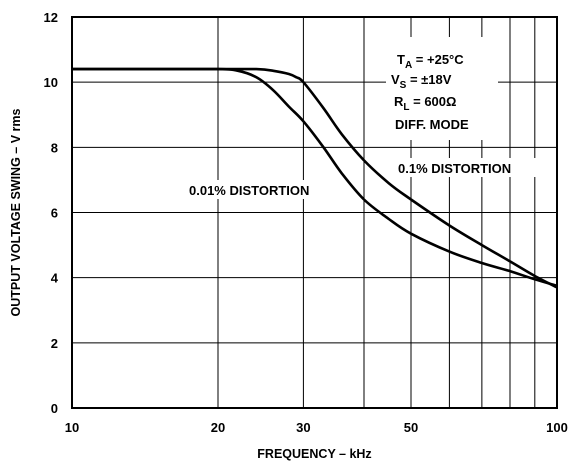 The image size is (571, 464). What do you see at coordinates (218, 427) in the screenshot?
I see `x-tick-label: 20` at bounding box center [218, 427].